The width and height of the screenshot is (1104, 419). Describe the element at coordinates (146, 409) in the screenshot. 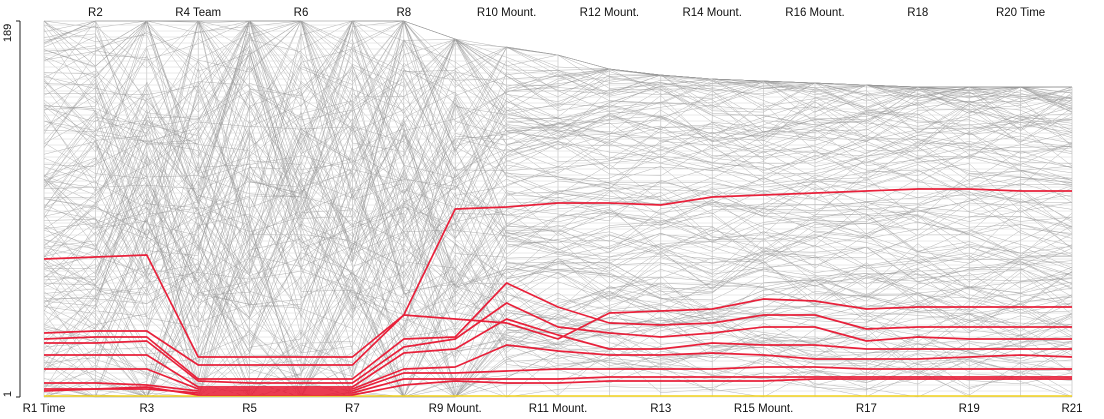

I see `axis-label: R3` at that location.